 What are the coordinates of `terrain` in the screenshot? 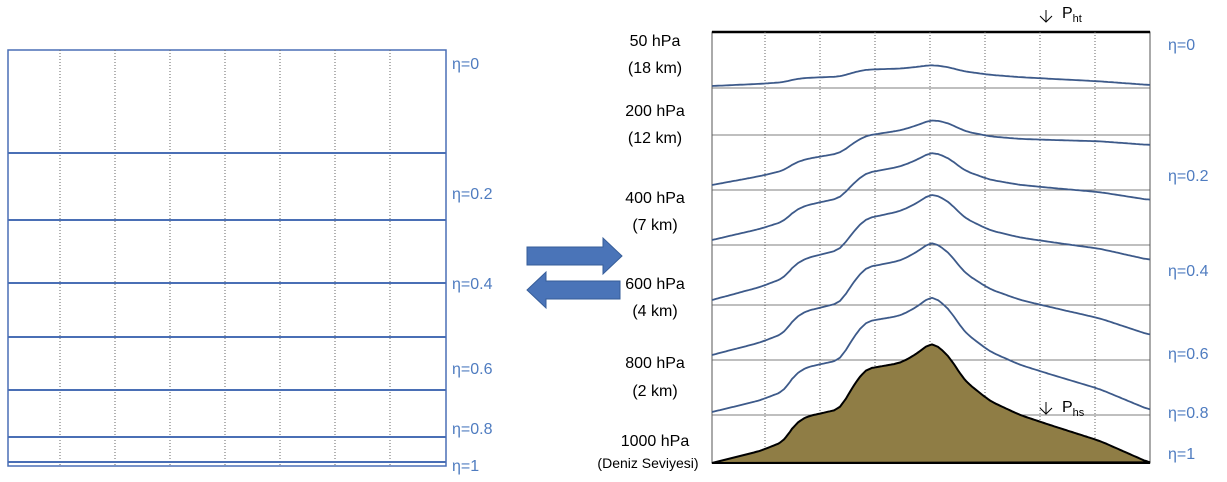 It's located at (931, 403).